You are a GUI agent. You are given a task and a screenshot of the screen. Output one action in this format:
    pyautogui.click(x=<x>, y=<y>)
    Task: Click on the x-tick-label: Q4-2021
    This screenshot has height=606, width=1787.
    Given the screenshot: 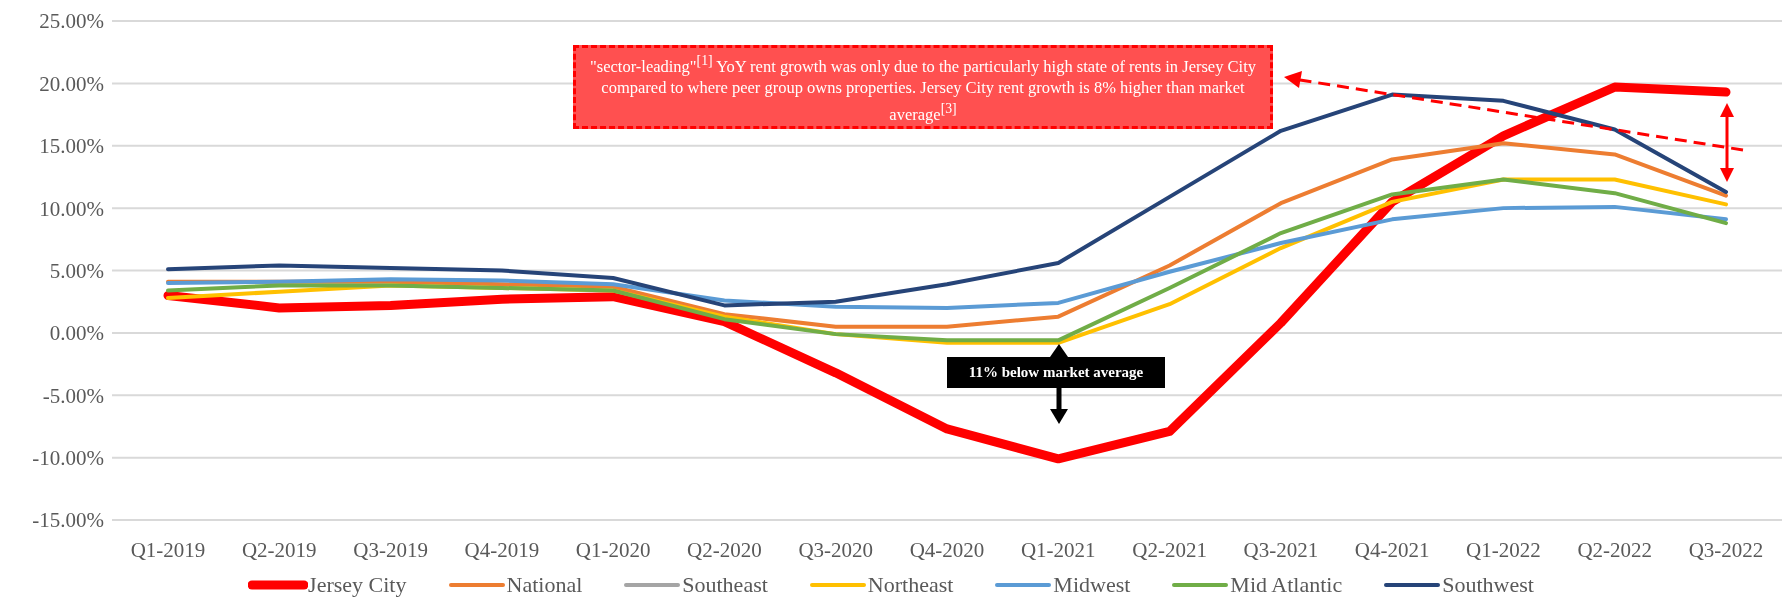 What is the action you would take?
    pyautogui.click(x=1392, y=549)
    